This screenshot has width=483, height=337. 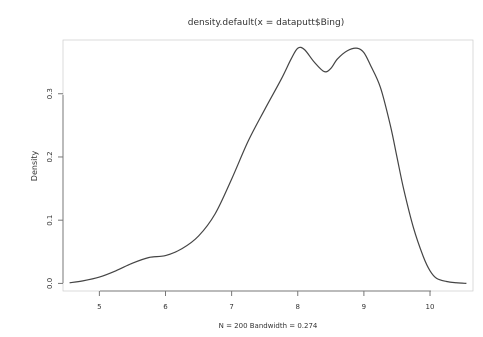 What do you see at coordinates (268, 326) in the screenshot?
I see `x-axis-label: N = 200 Bandwidth = 0.274` at bounding box center [268, 326].